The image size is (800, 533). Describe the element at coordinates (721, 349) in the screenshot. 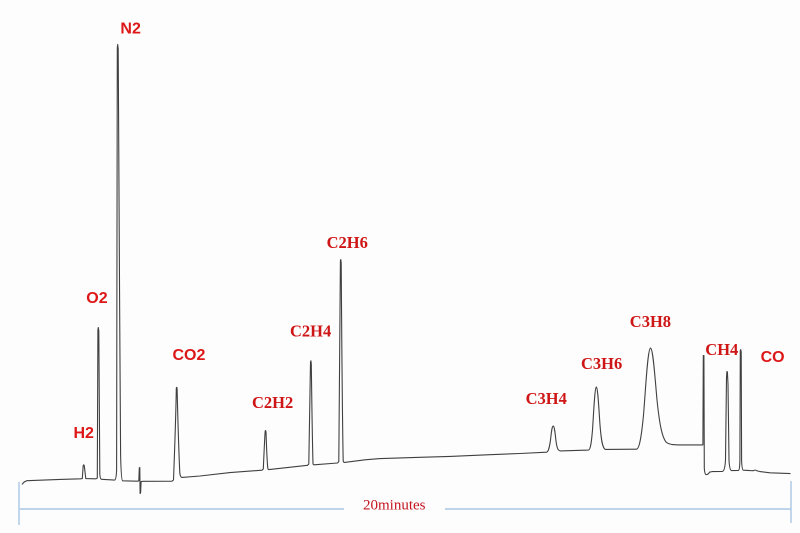

I see `svg-text: CH4` at that location.